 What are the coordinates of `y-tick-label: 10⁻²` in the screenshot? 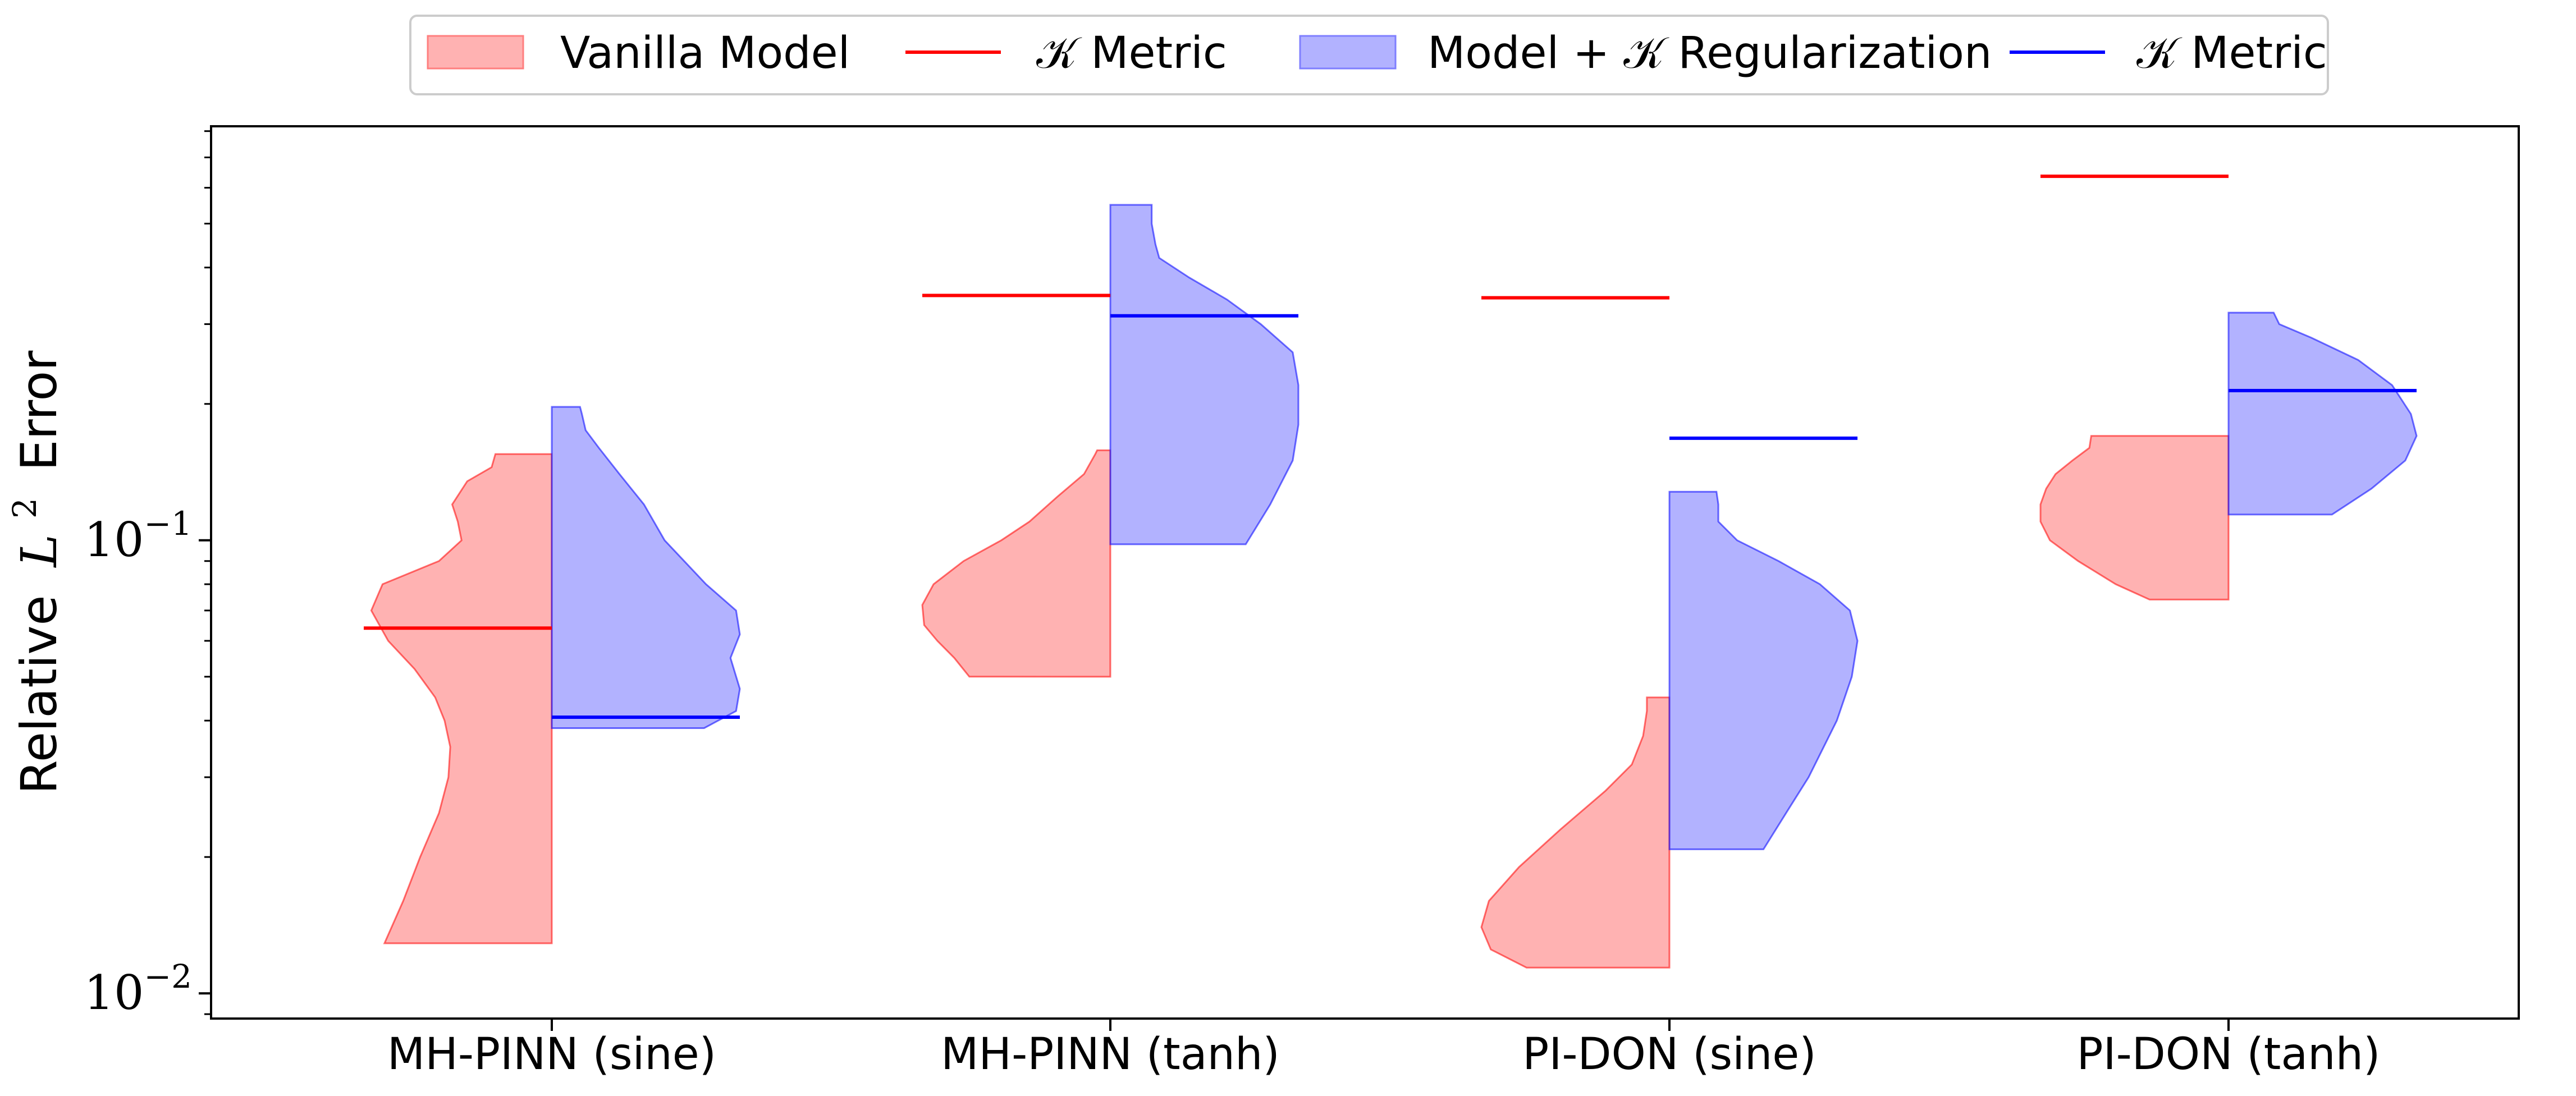 It's located at (138, 988).